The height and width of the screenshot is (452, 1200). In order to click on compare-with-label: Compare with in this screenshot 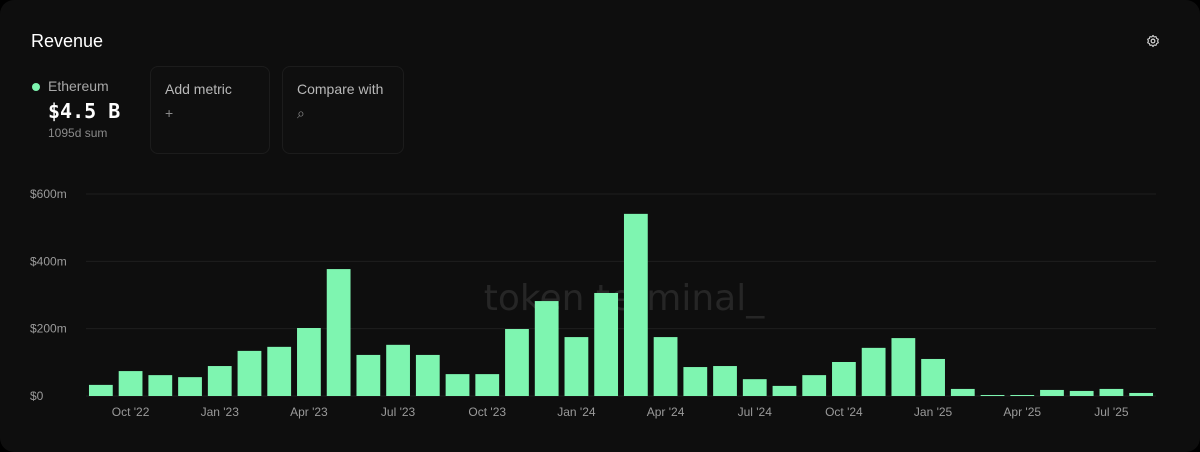, I will do `click(340, 89)`.